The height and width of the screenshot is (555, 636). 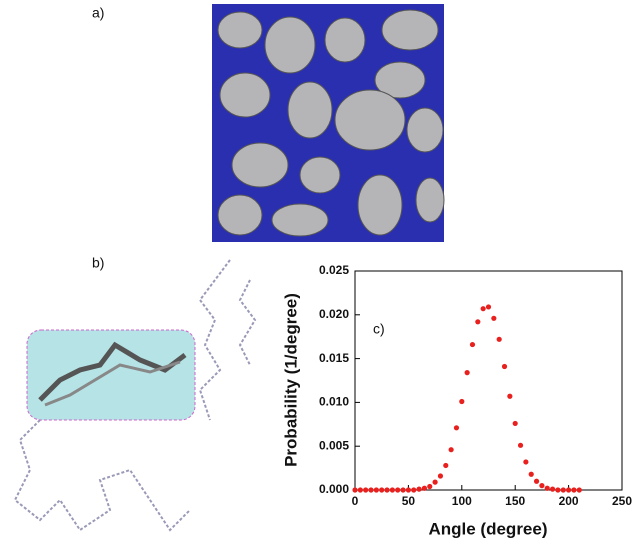 I want to click on y-tick-label: 0.025, so click(x=334, y=270).